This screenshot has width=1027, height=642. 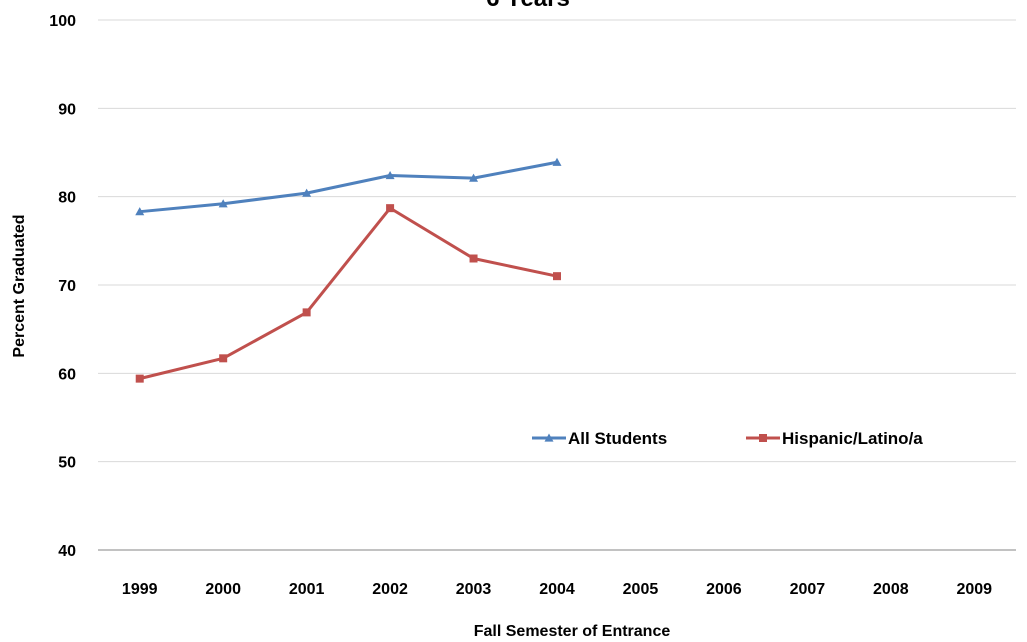 I want to click on series-layer, so click(x=348, y=270).